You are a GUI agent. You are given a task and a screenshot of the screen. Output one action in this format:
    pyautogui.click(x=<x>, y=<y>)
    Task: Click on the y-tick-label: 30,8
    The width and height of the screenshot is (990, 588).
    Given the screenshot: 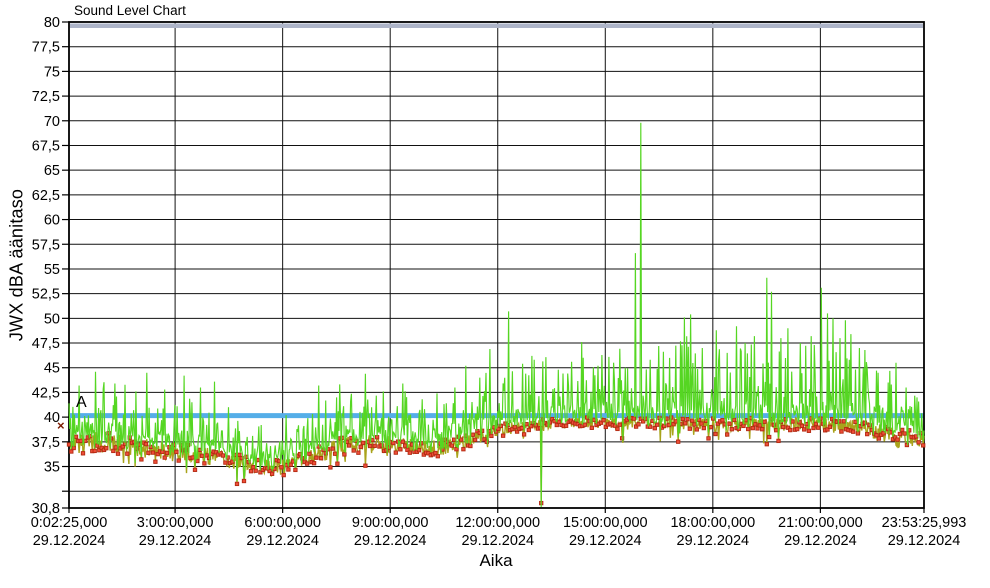 What is the action you would take?
    pyautogui.click(x=46, y=509)
    